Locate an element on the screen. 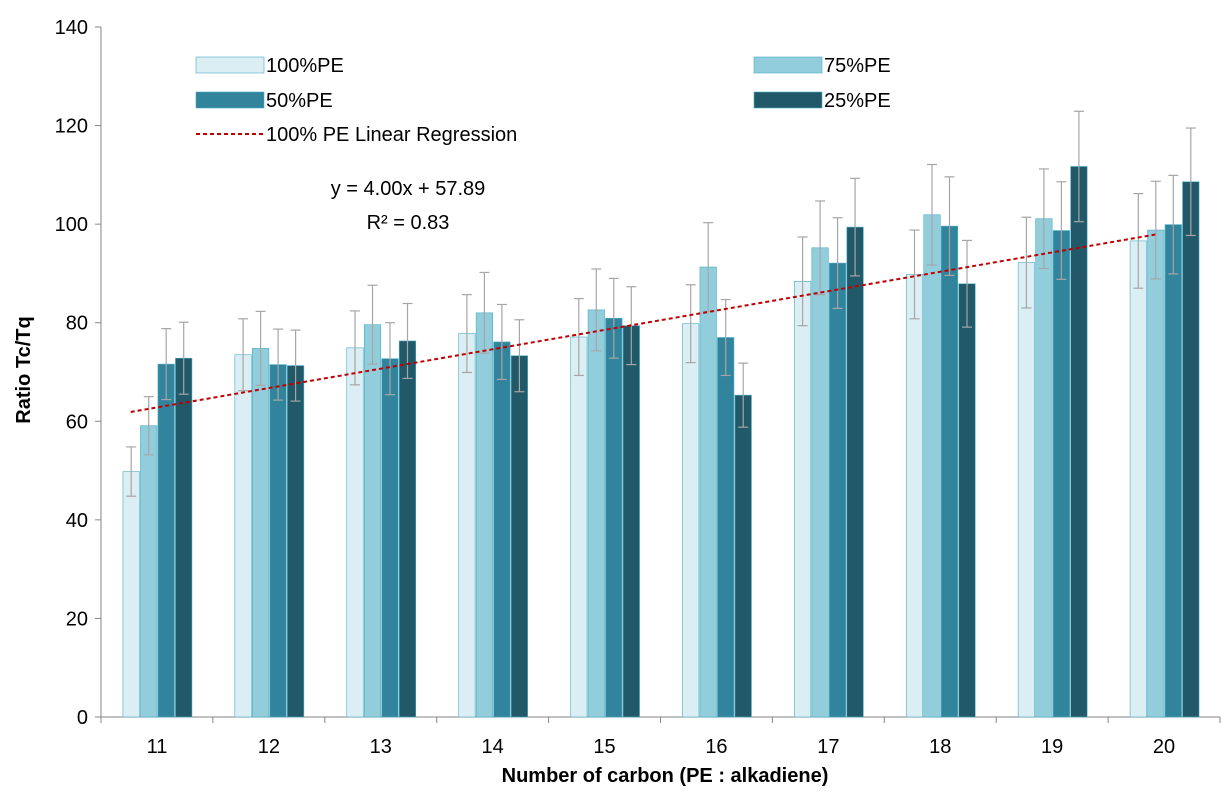 The height and width of the screenshot is (795, 1225). y-tick-label: 20 is located at coordinates (77, 619).